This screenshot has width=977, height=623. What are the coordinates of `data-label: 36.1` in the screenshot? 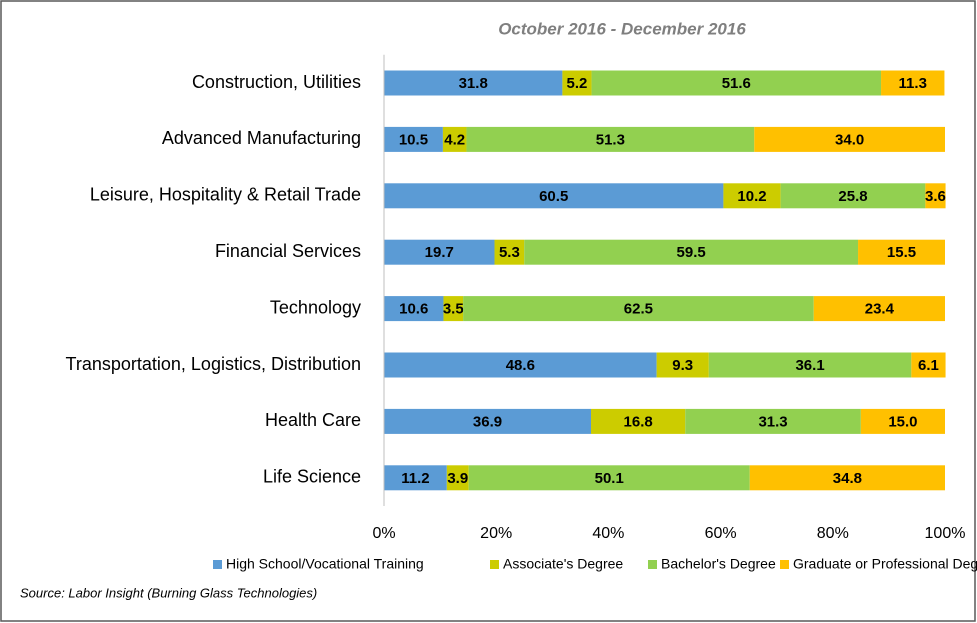 It's located at (809, 365).